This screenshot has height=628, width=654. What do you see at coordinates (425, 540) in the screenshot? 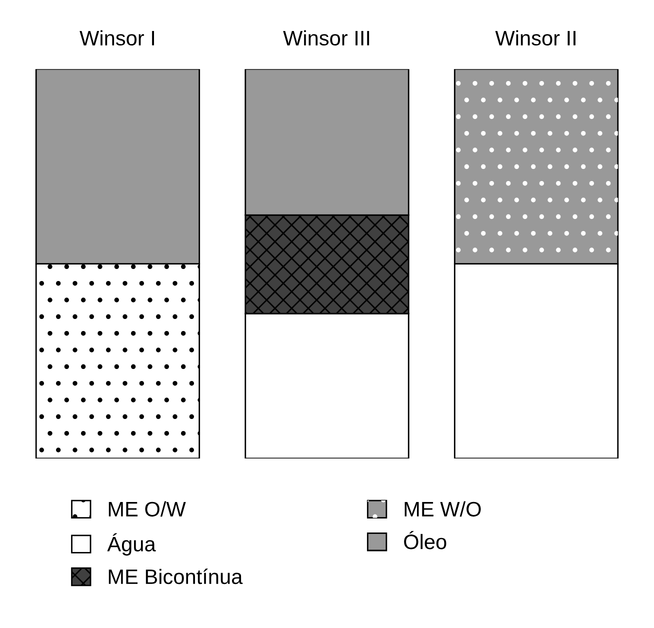
I see `legend-label: Óleo` at bounding box center [425, 540].